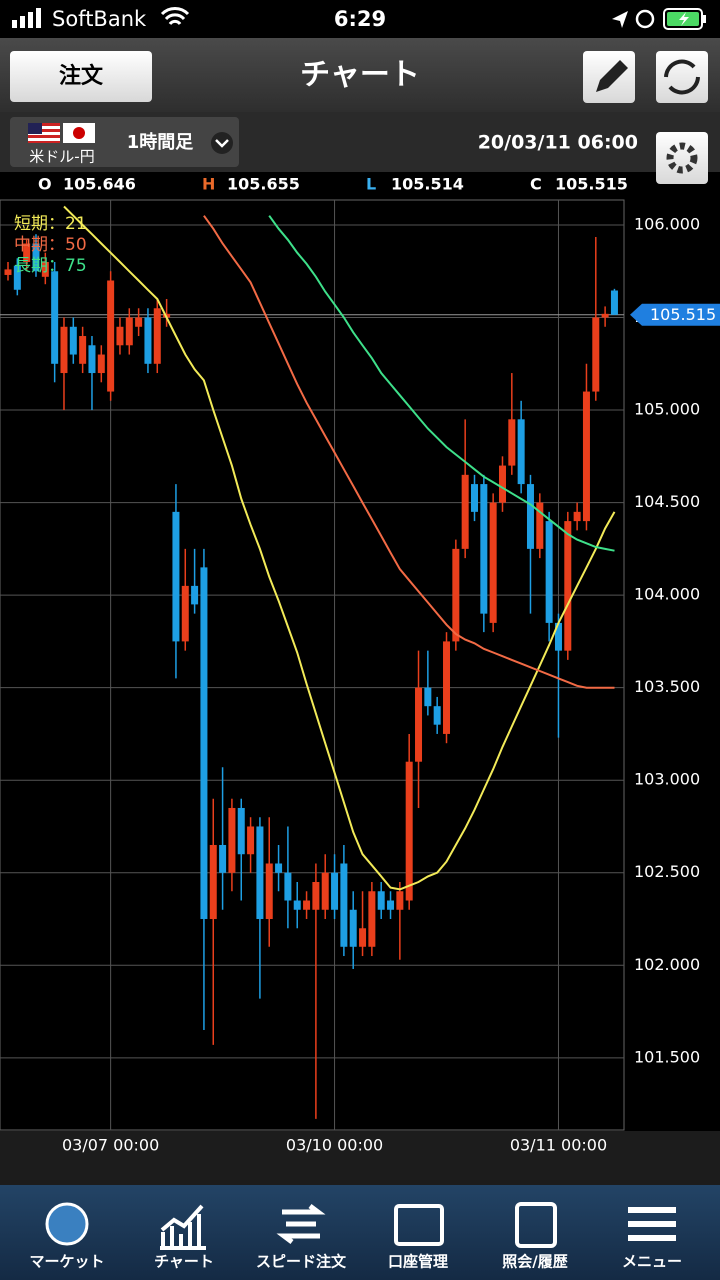 The image size is (720, 1280). Describe the element at coordinates (184, 1262) in the screenshot. I see `tab-label: チャート` at that location.